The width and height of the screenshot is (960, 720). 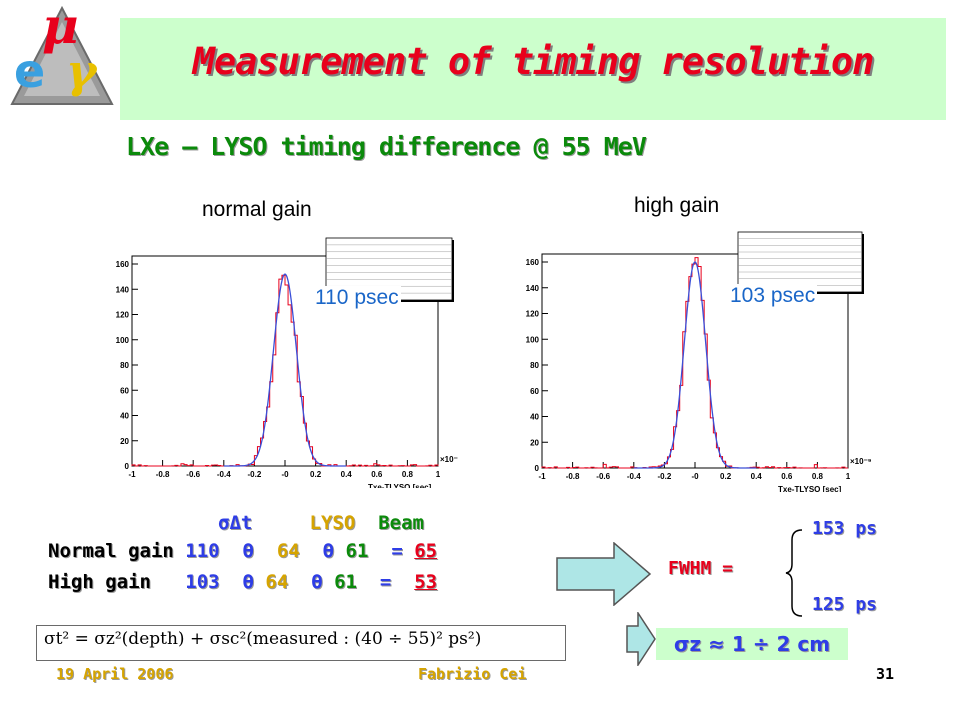 I want to click on beam-header: Beam, so click(x=401, y=523).